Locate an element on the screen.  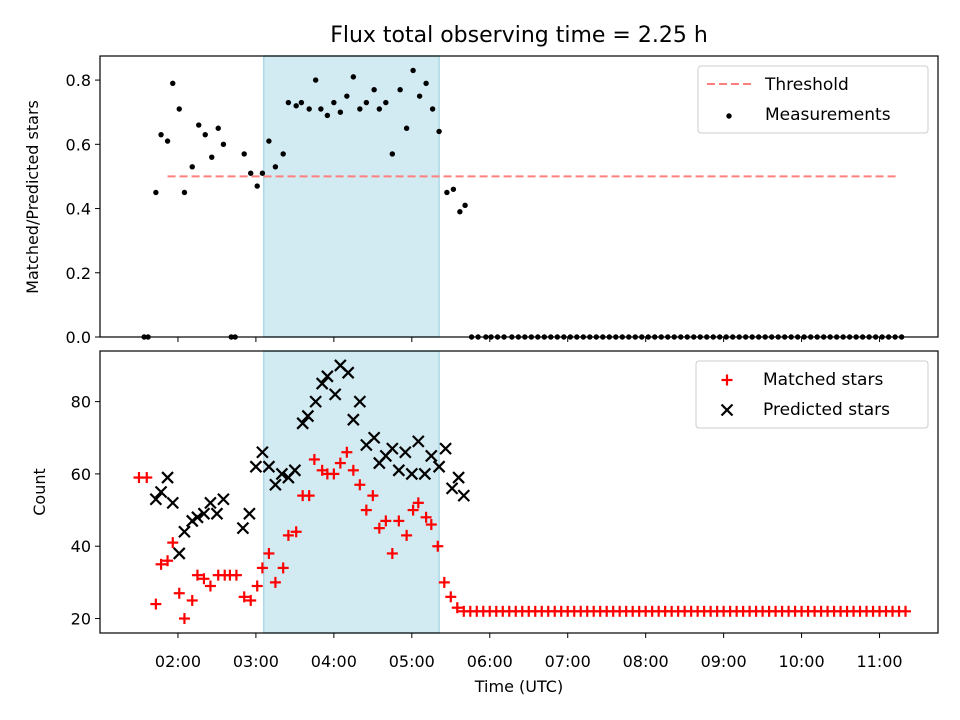
top-y-tick-label: 0.4 is located at coordinates (78, 209).